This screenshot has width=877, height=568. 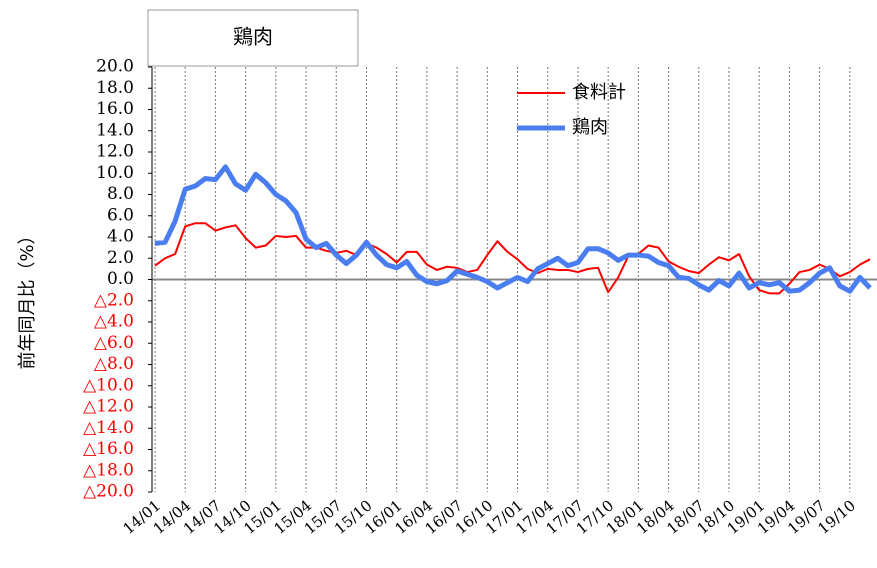 I want to click on y-tick-label: 6.0, so click(x=120, y=215).